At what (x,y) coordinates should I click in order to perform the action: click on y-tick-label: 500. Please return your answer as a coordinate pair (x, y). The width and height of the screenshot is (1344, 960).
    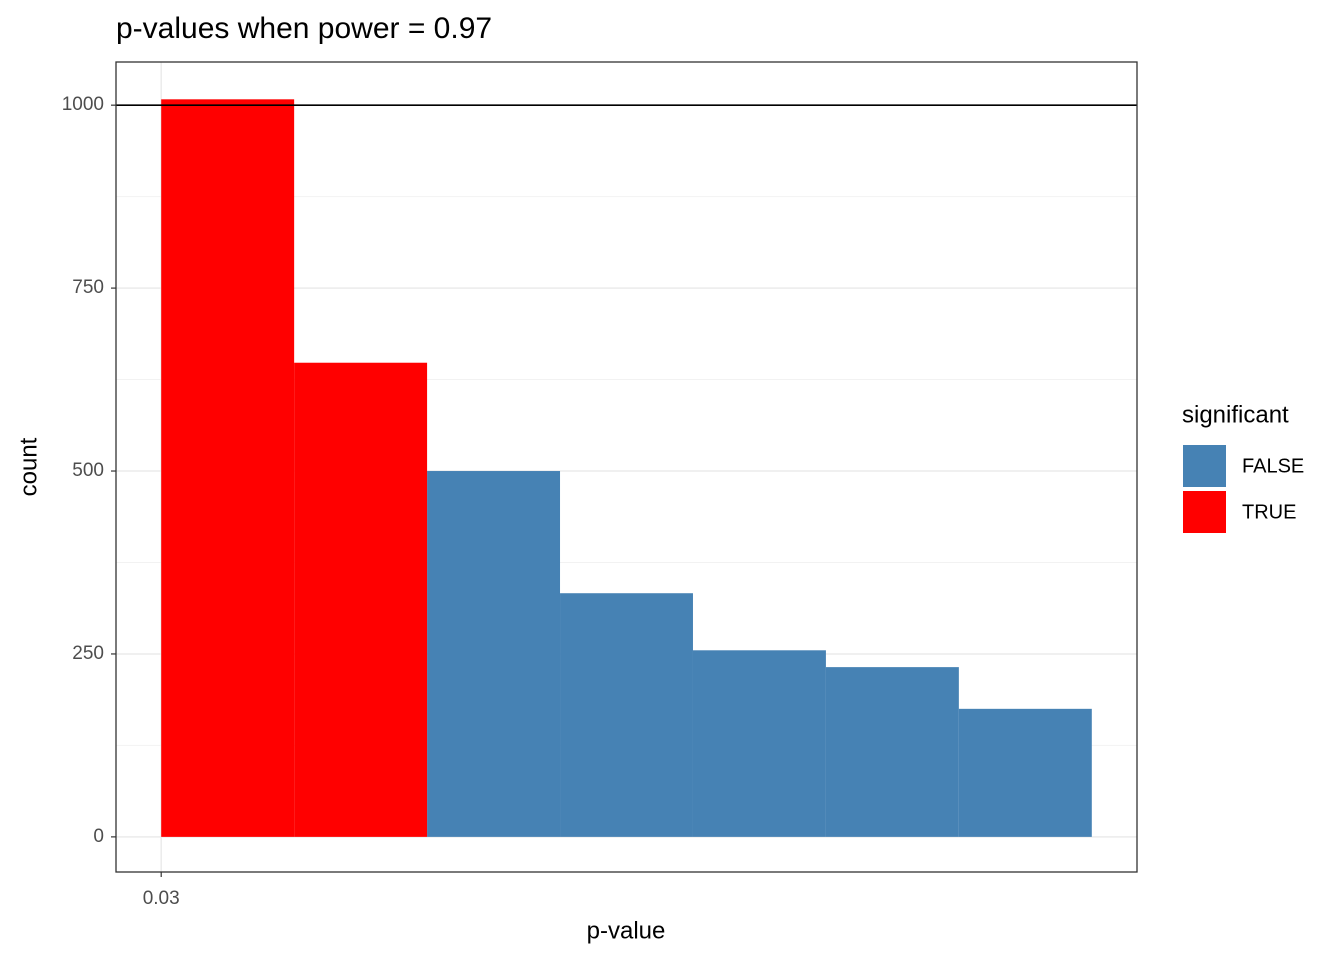
    Looking at the image, I should click on (88, 470).